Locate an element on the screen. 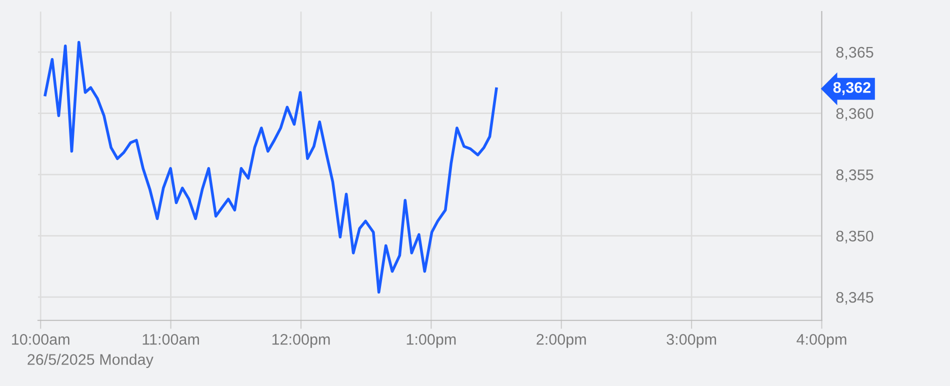 The image size is (950, 386). y-tick-label: 8,350 is located at coordinates (855, 237).